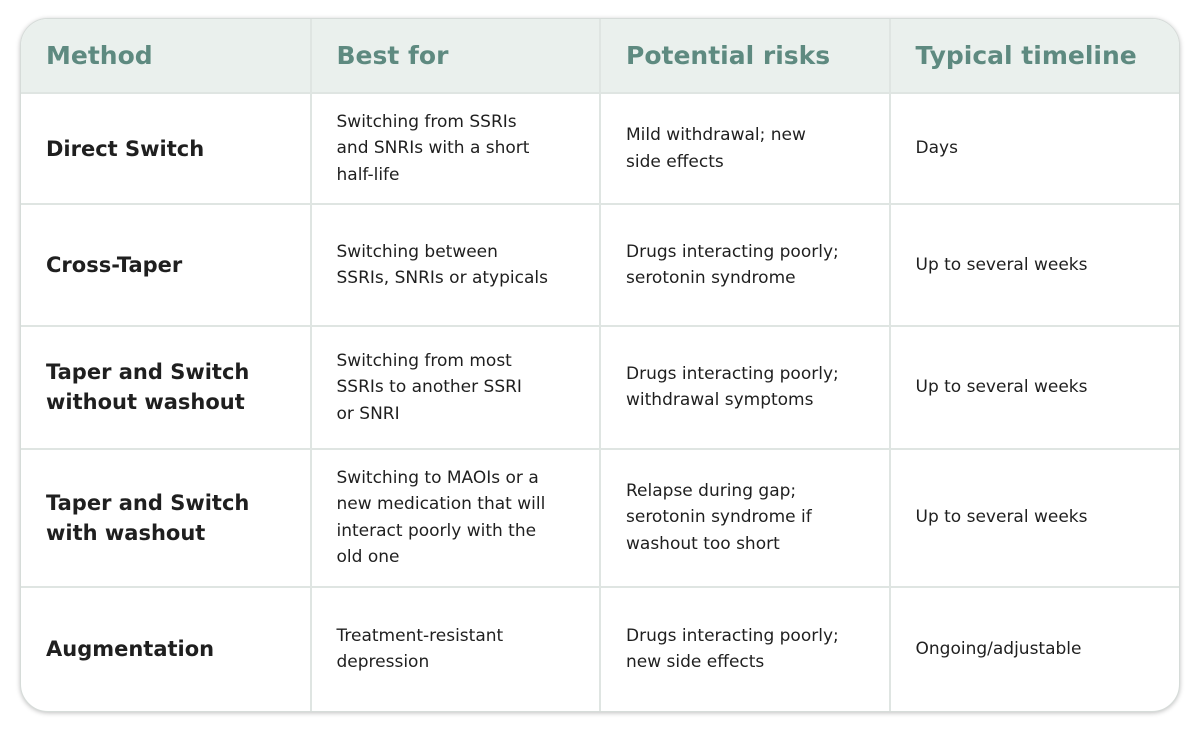  Describe the element at coordinates (745, 56) in the screenshot. I see `header-cell: Potential risks` at that location.